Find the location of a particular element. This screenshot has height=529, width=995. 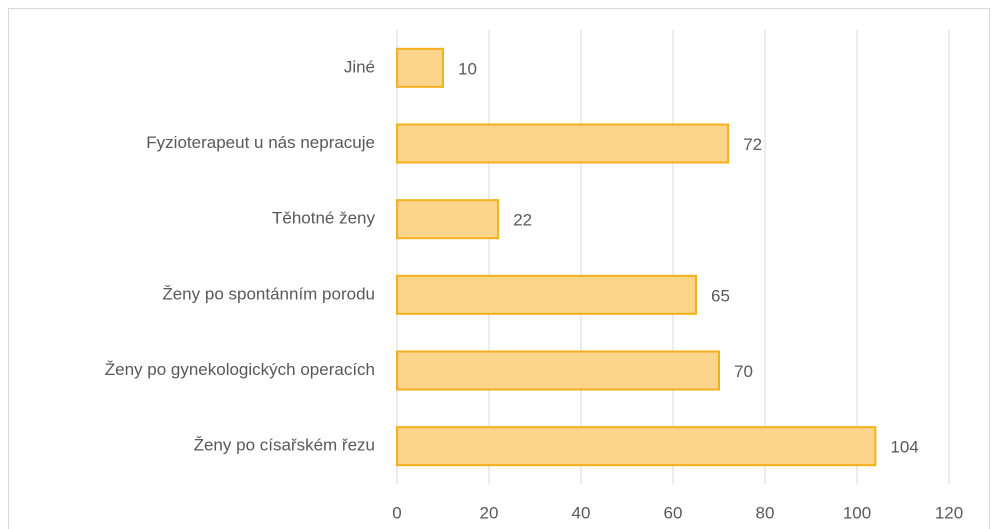

x-tick-label: 0 is located at coordinates (396, 512).